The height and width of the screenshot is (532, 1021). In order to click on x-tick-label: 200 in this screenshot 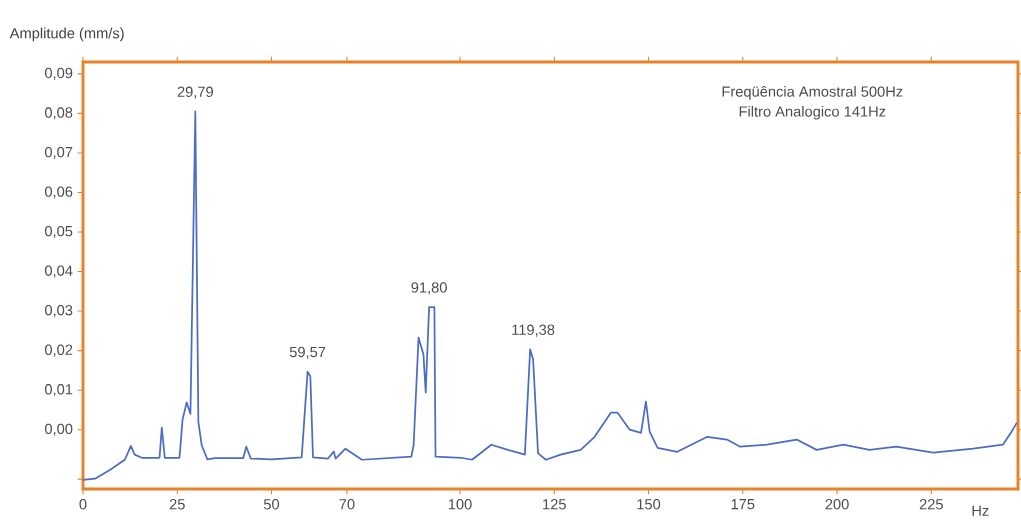, I will do `click(837, 504)`.